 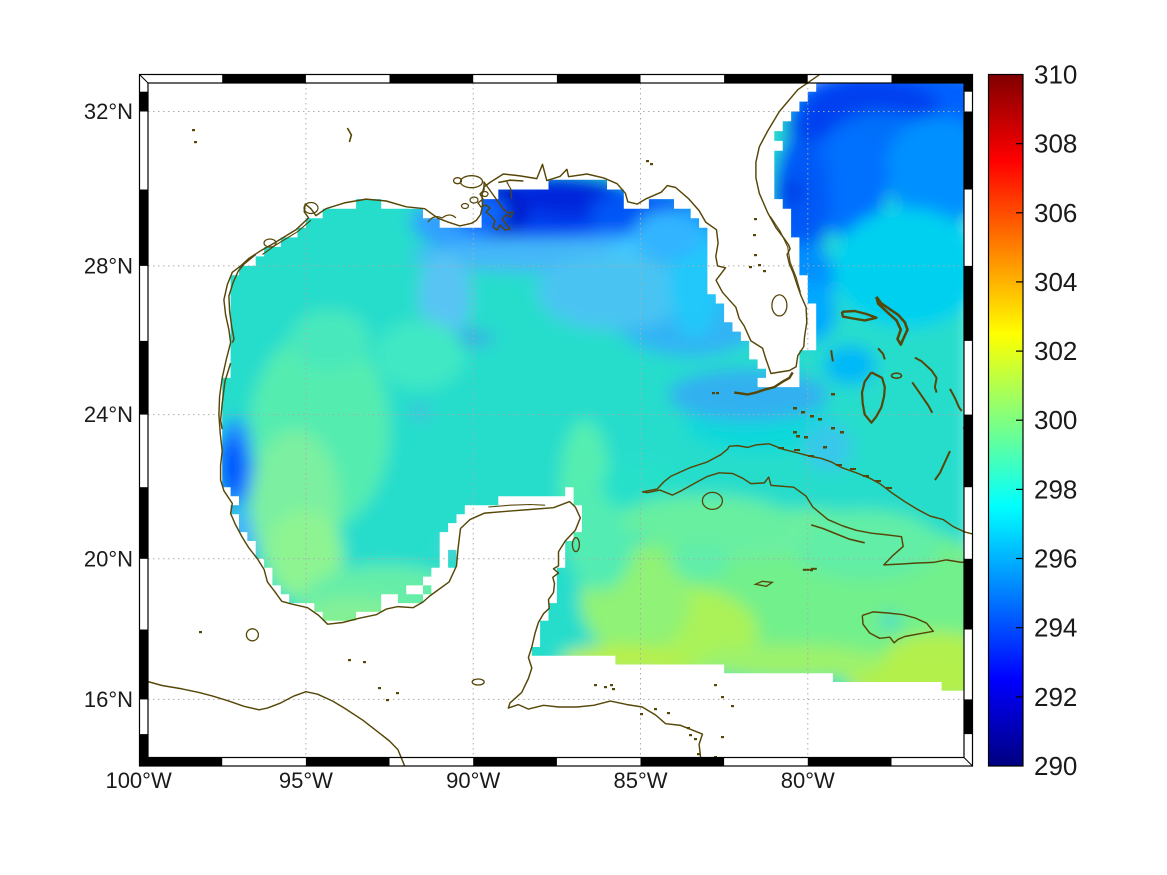 I want to click on svg-text: 304, so click(x=1055, y=282).